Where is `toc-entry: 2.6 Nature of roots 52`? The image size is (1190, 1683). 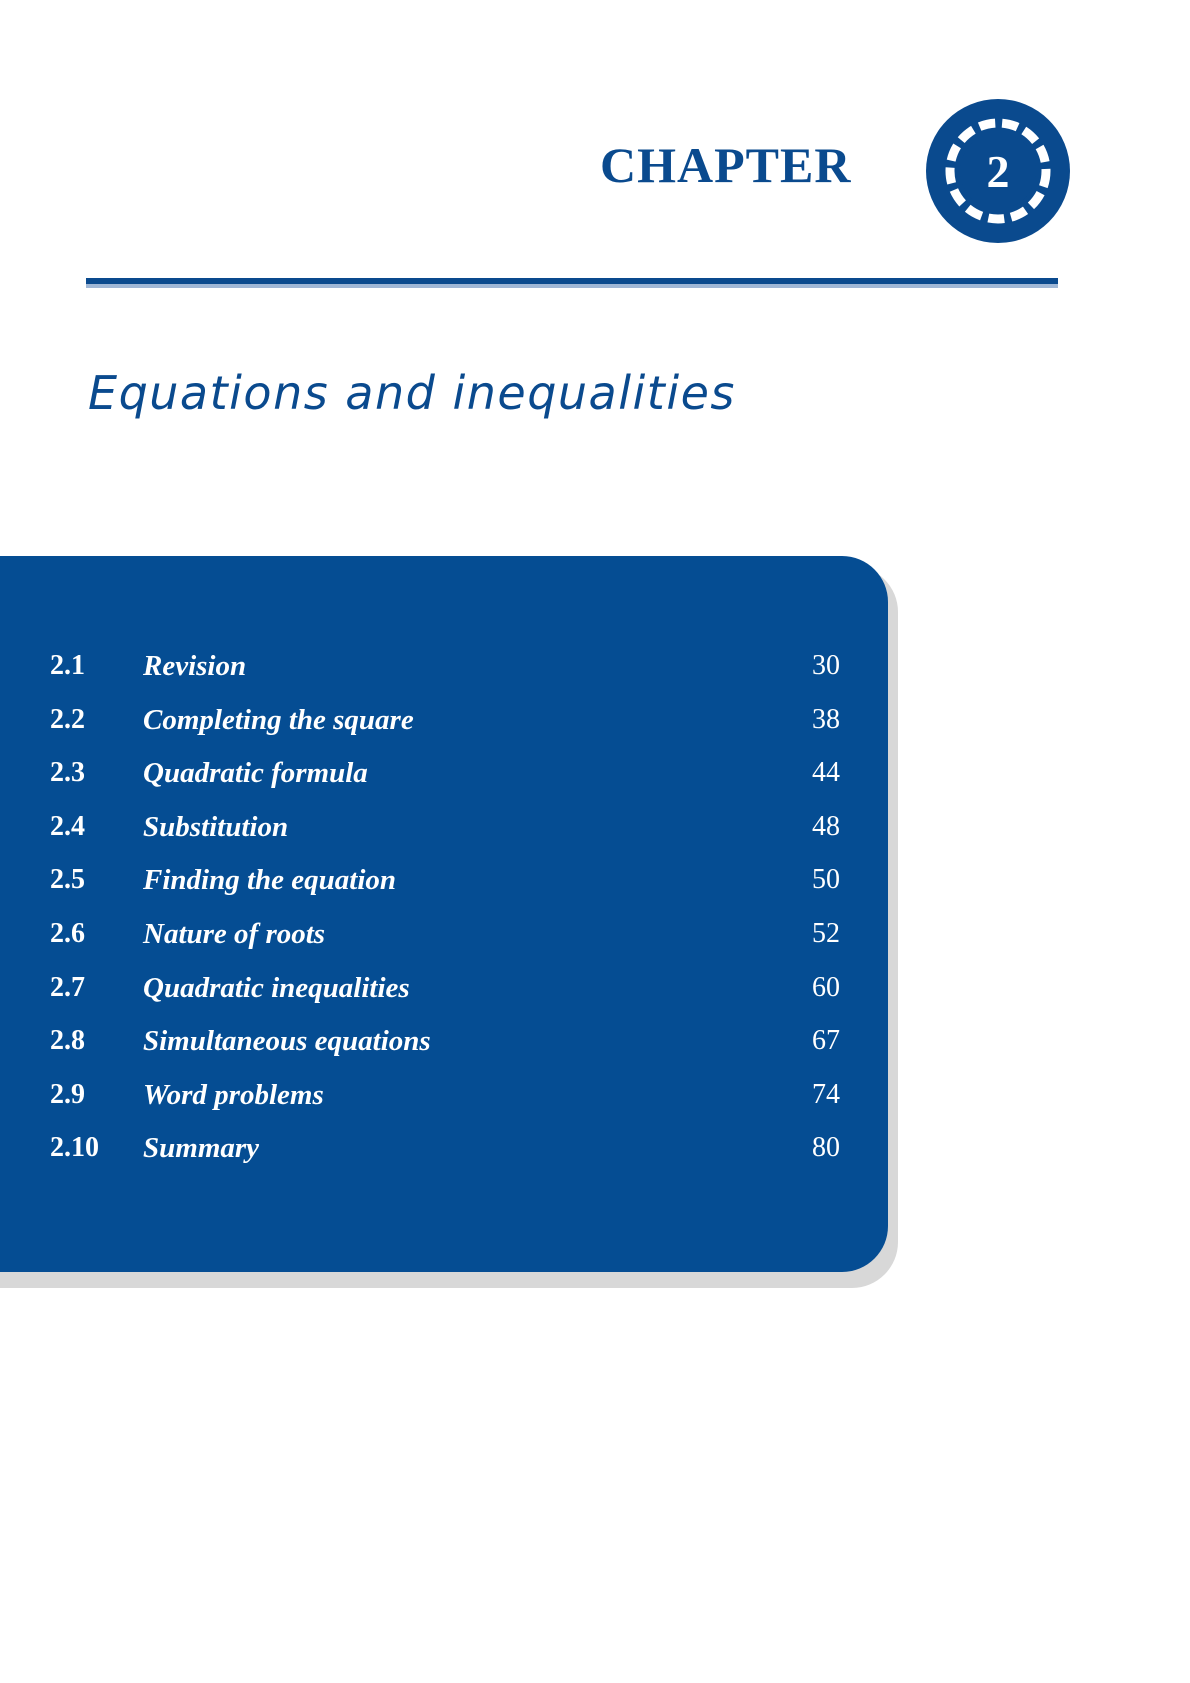 toc-entry: 2.6 Nature of roots 52 is located at coordinates (445, 939).